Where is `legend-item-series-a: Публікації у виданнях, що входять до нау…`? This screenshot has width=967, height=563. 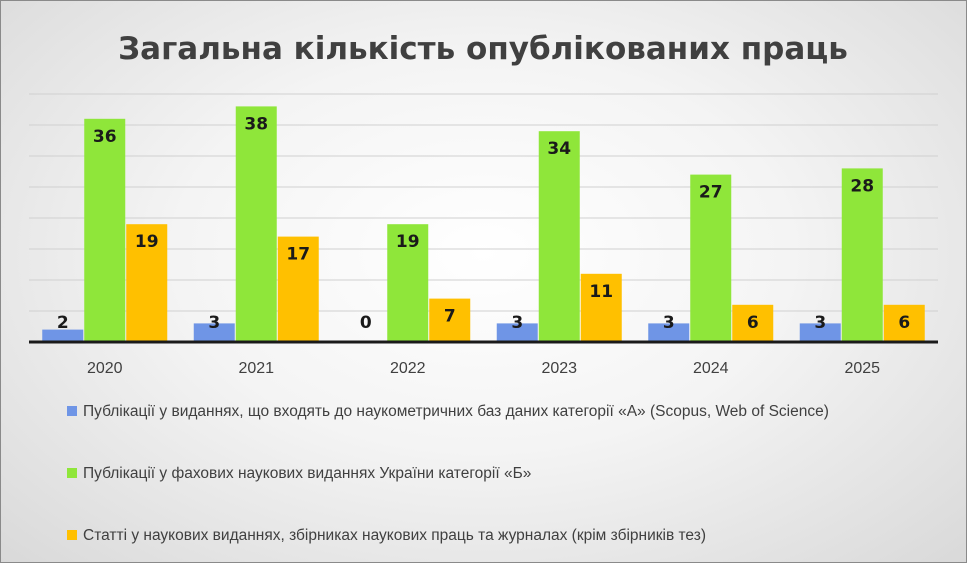
legend-item-series-a: Публікації у виданнях, що входять до нау… is located at coordinates (477, 411).